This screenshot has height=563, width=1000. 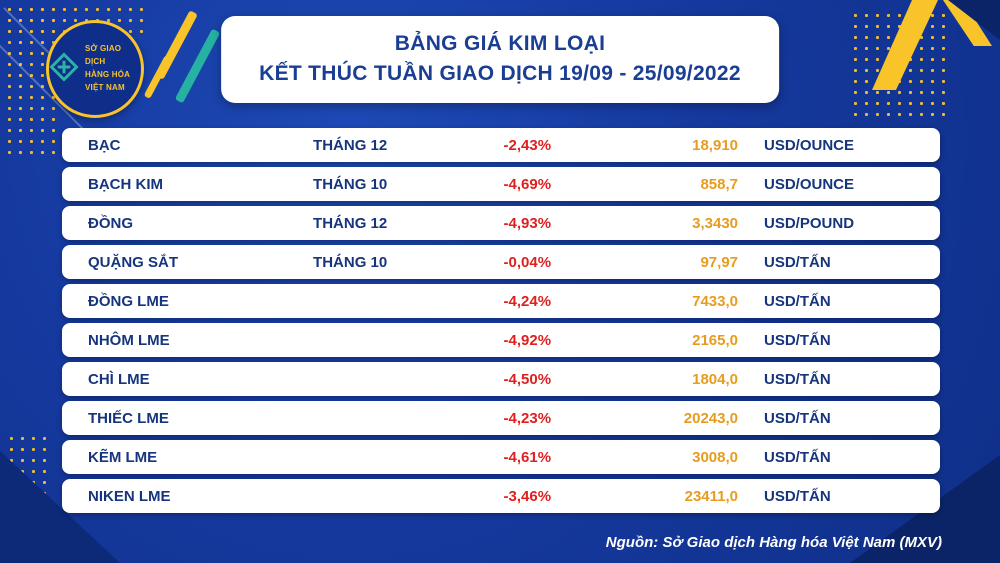 What do you see at coordinates (501, 145) in the screenshot?
I see `table-row: BẠC THÁNG 12 -2,43% 18,910 USD/OUNCE` at bounding box center [501, 145].